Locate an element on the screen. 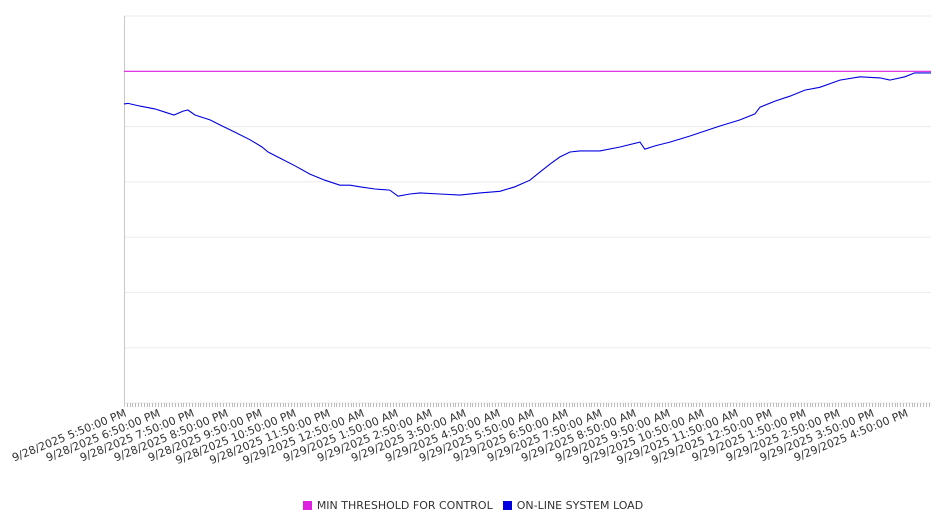 This screenshot has height=526, width=946. x-axis-ticks is located at coordinates (527, 405).